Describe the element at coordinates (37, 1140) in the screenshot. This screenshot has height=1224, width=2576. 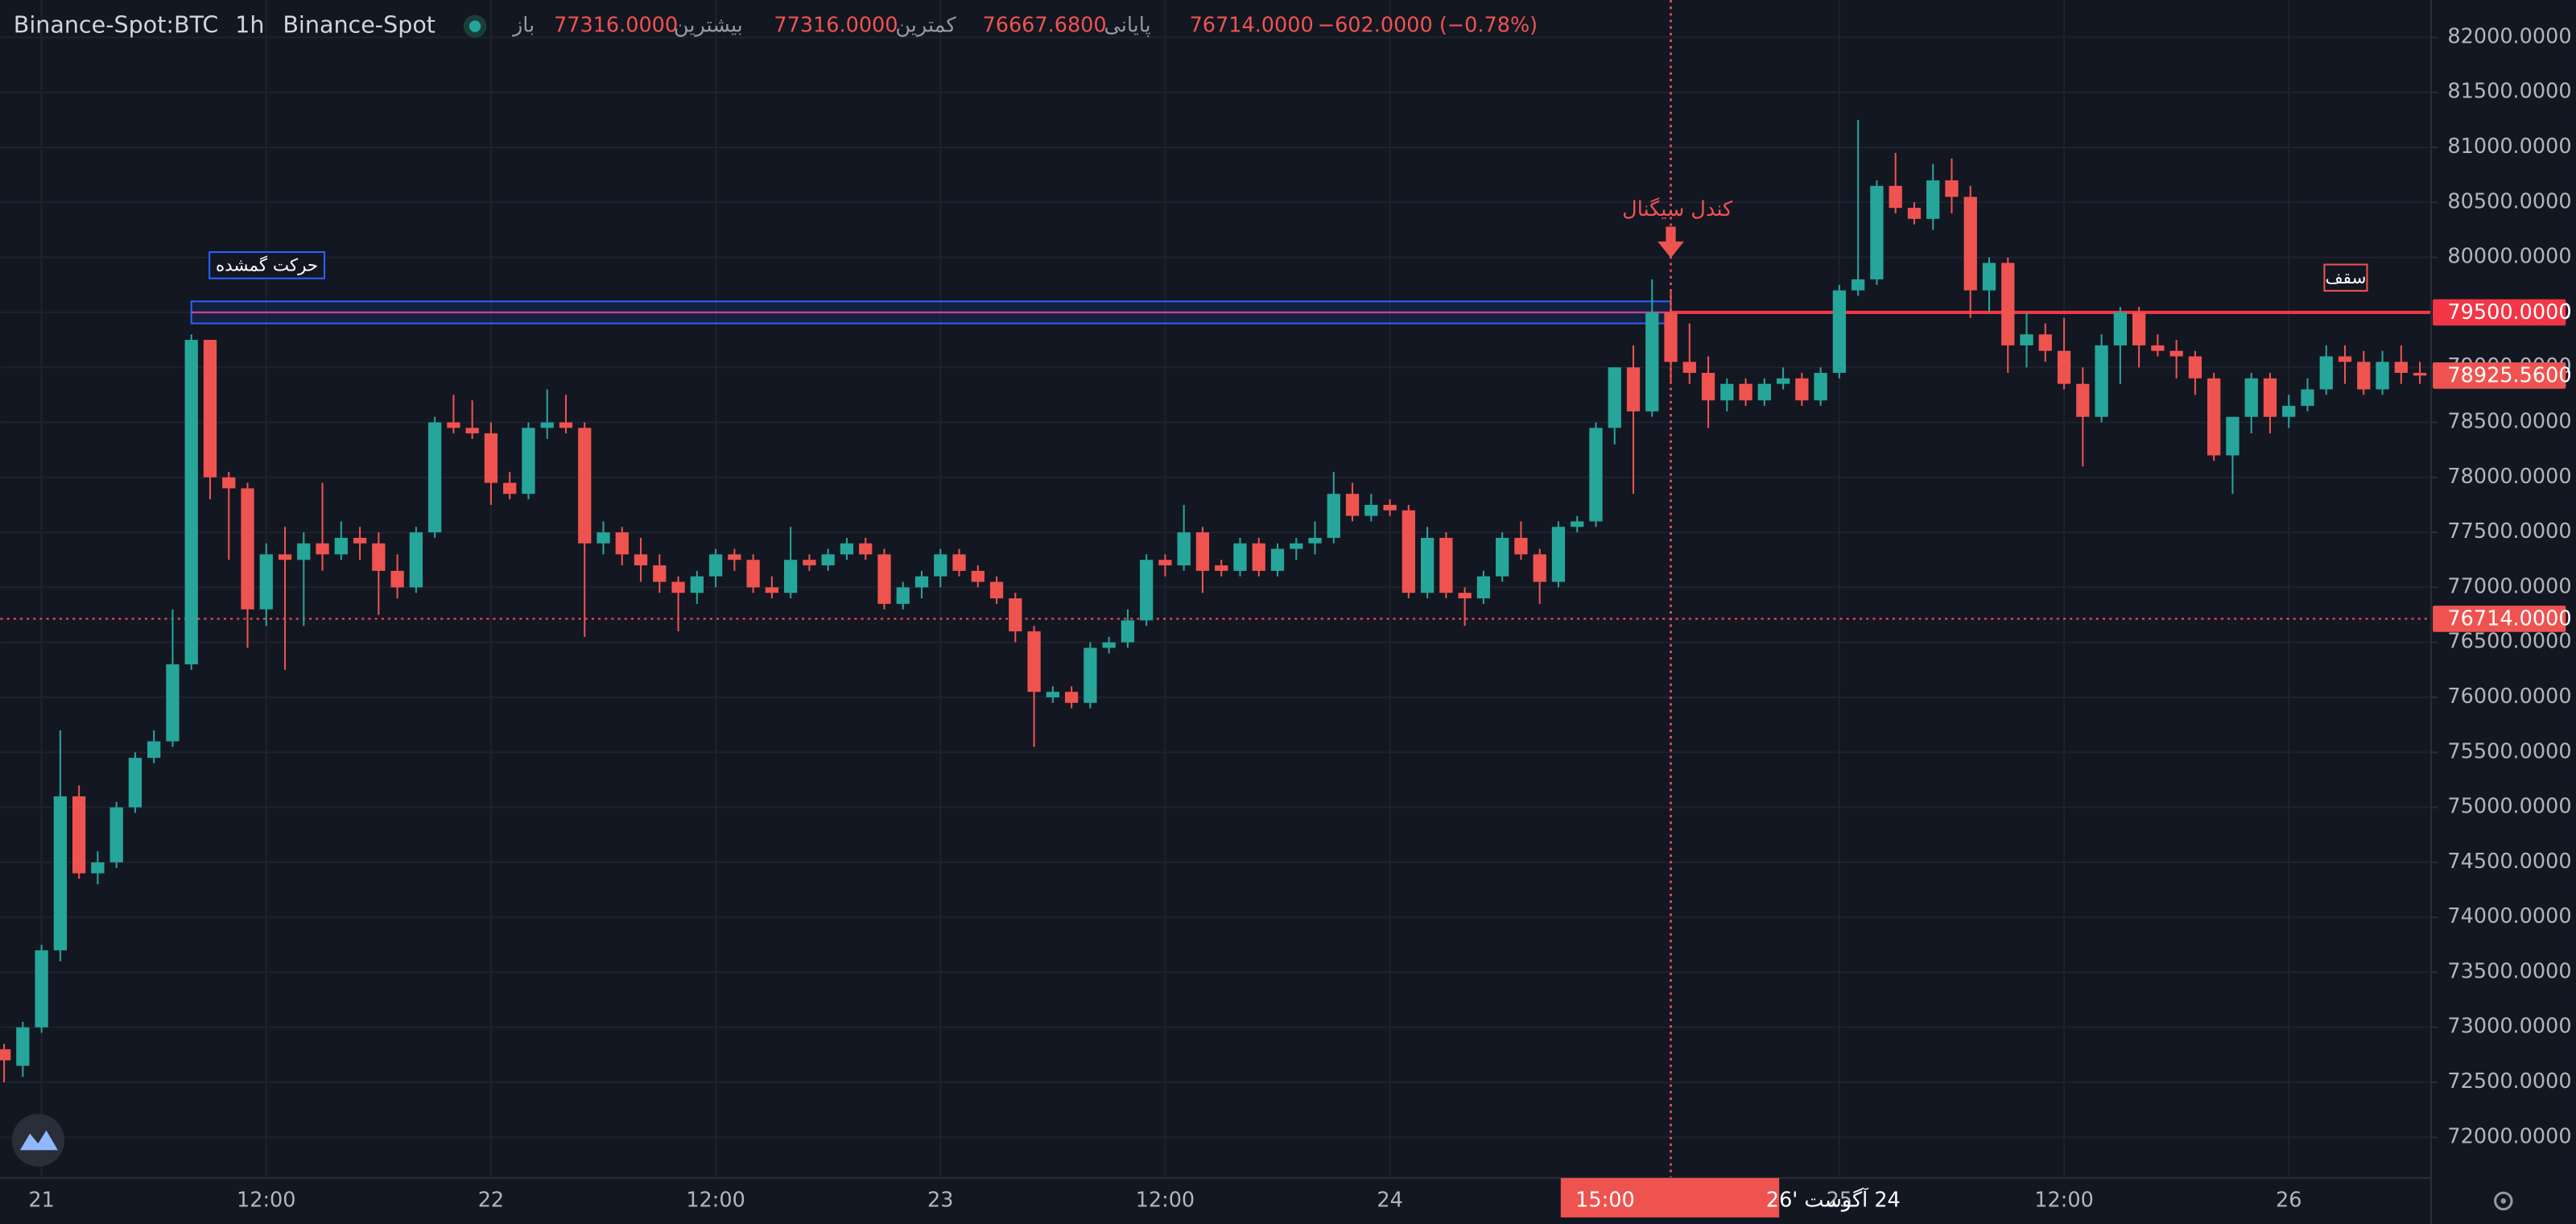
I see `logo` at that location.